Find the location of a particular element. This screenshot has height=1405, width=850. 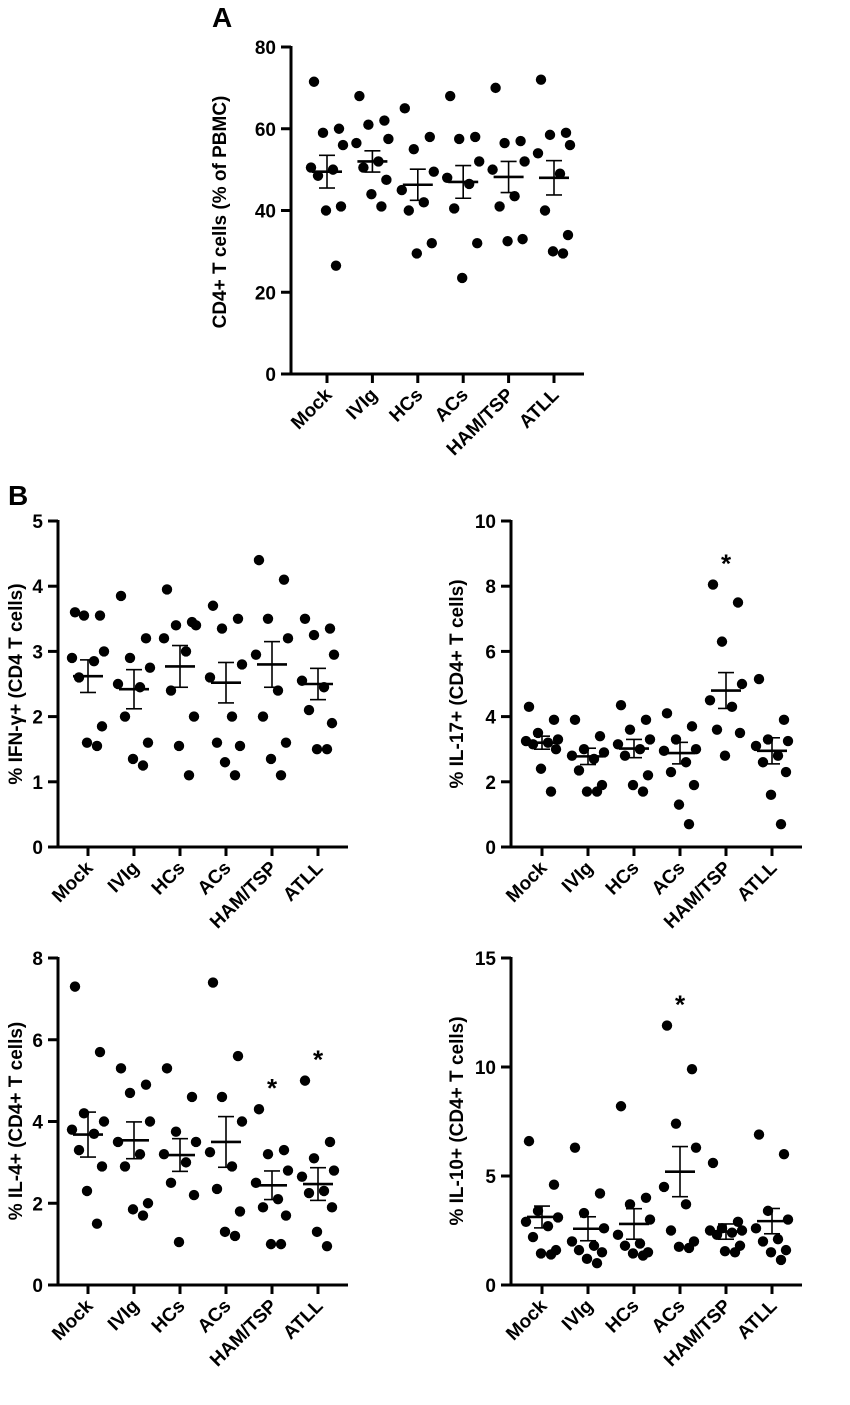

y-tick-label: 8 is located at coordinates (490, 587).